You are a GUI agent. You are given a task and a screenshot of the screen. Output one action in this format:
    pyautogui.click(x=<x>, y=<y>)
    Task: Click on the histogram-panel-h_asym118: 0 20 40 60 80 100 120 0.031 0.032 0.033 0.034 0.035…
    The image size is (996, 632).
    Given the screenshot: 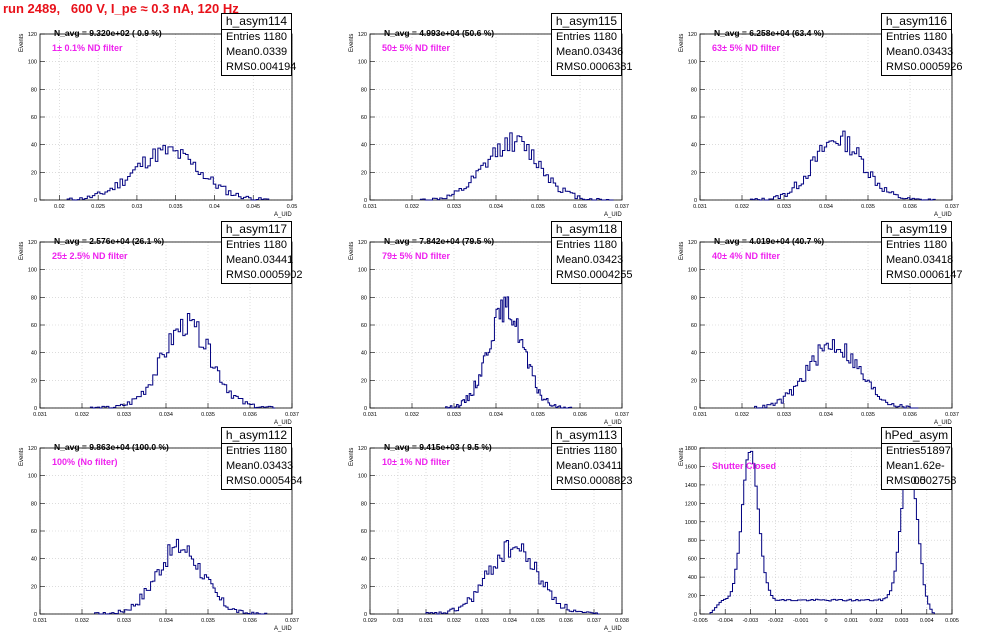 What is the action you would take?
    pyautogui.click(x=495, y=323)
    